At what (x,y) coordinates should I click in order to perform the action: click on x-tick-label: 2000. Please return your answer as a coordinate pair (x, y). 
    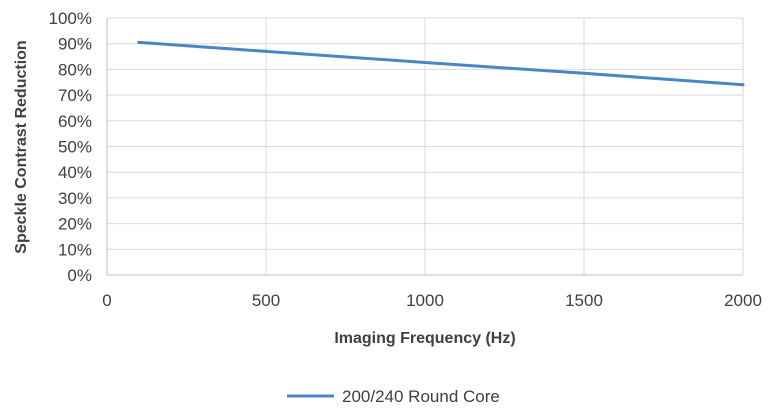
    Looking at the image, I should click on (743, 300).